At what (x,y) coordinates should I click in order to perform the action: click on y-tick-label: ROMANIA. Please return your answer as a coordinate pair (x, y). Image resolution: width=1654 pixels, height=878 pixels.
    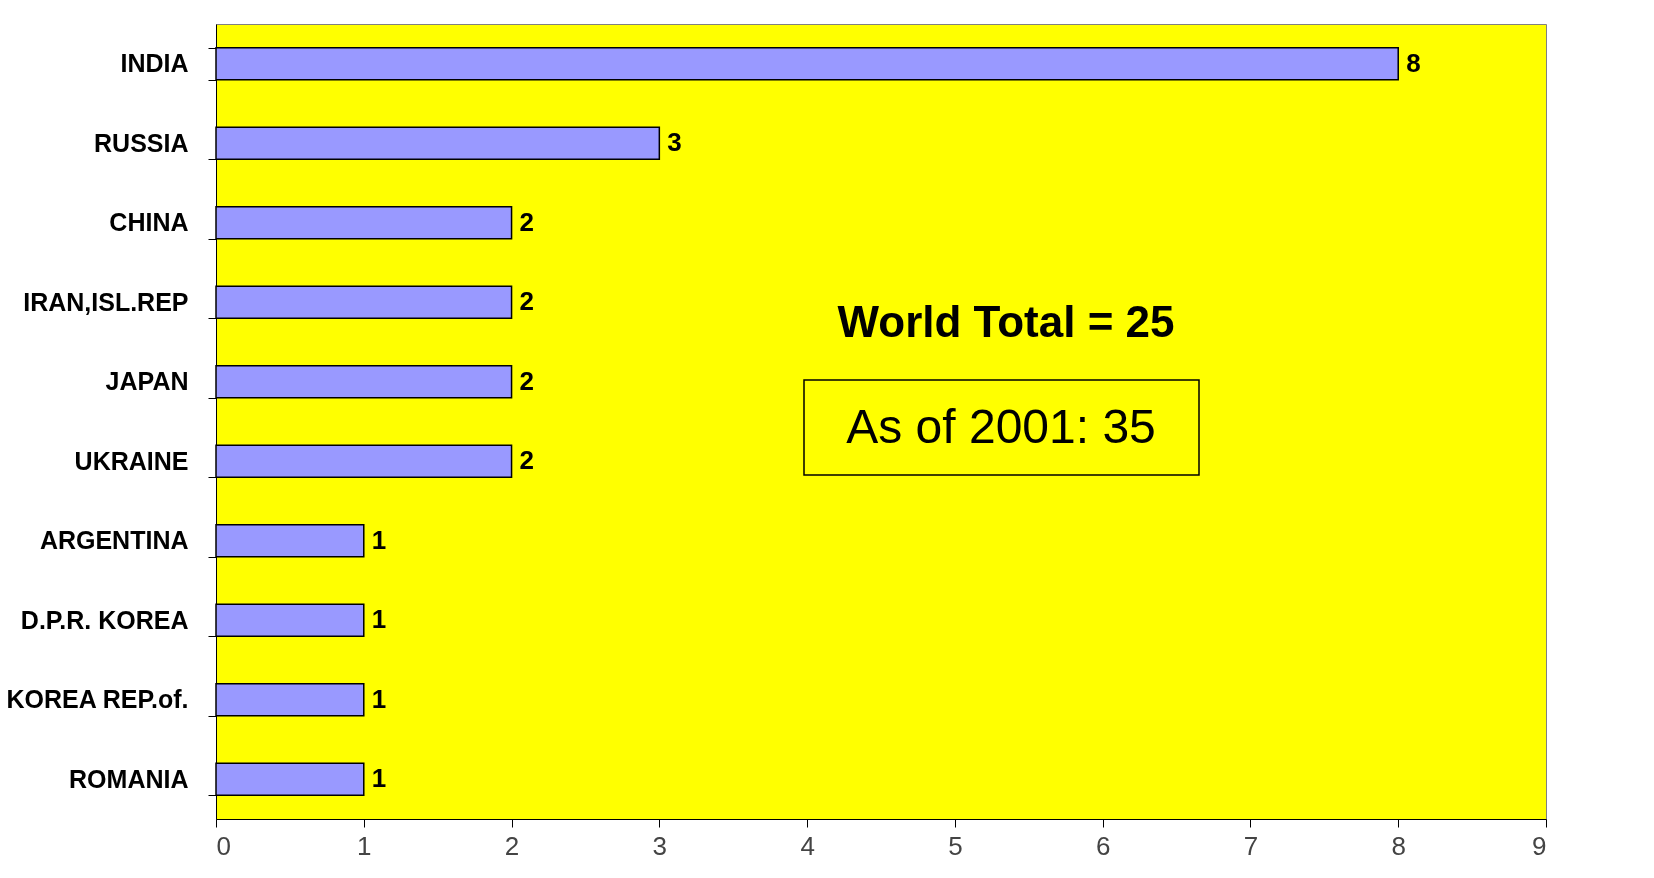
    Looking at the image, I should click on (129, 778).